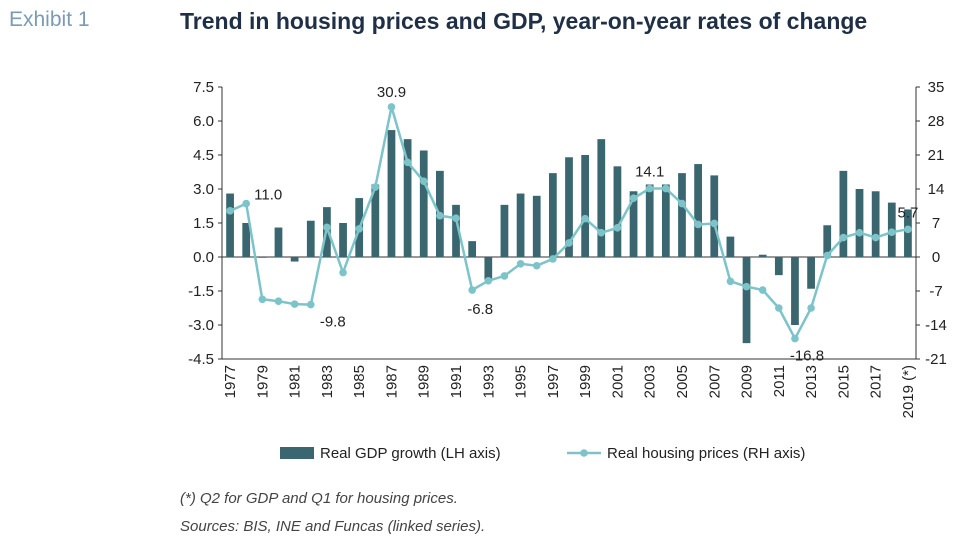 The height and width of the screenshot is (543, 969). I want to click on x-tick-label: 1999, so click(585, 381).